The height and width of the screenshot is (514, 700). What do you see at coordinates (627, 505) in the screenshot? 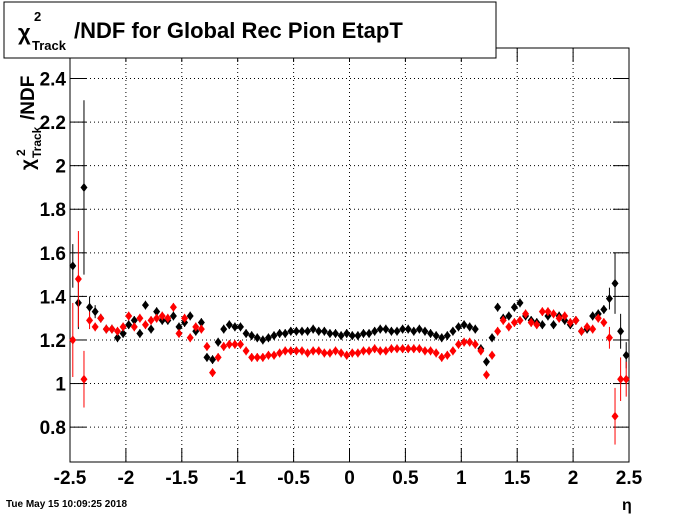
I see `x-axis-label: η` at bounding box center [627, 505].